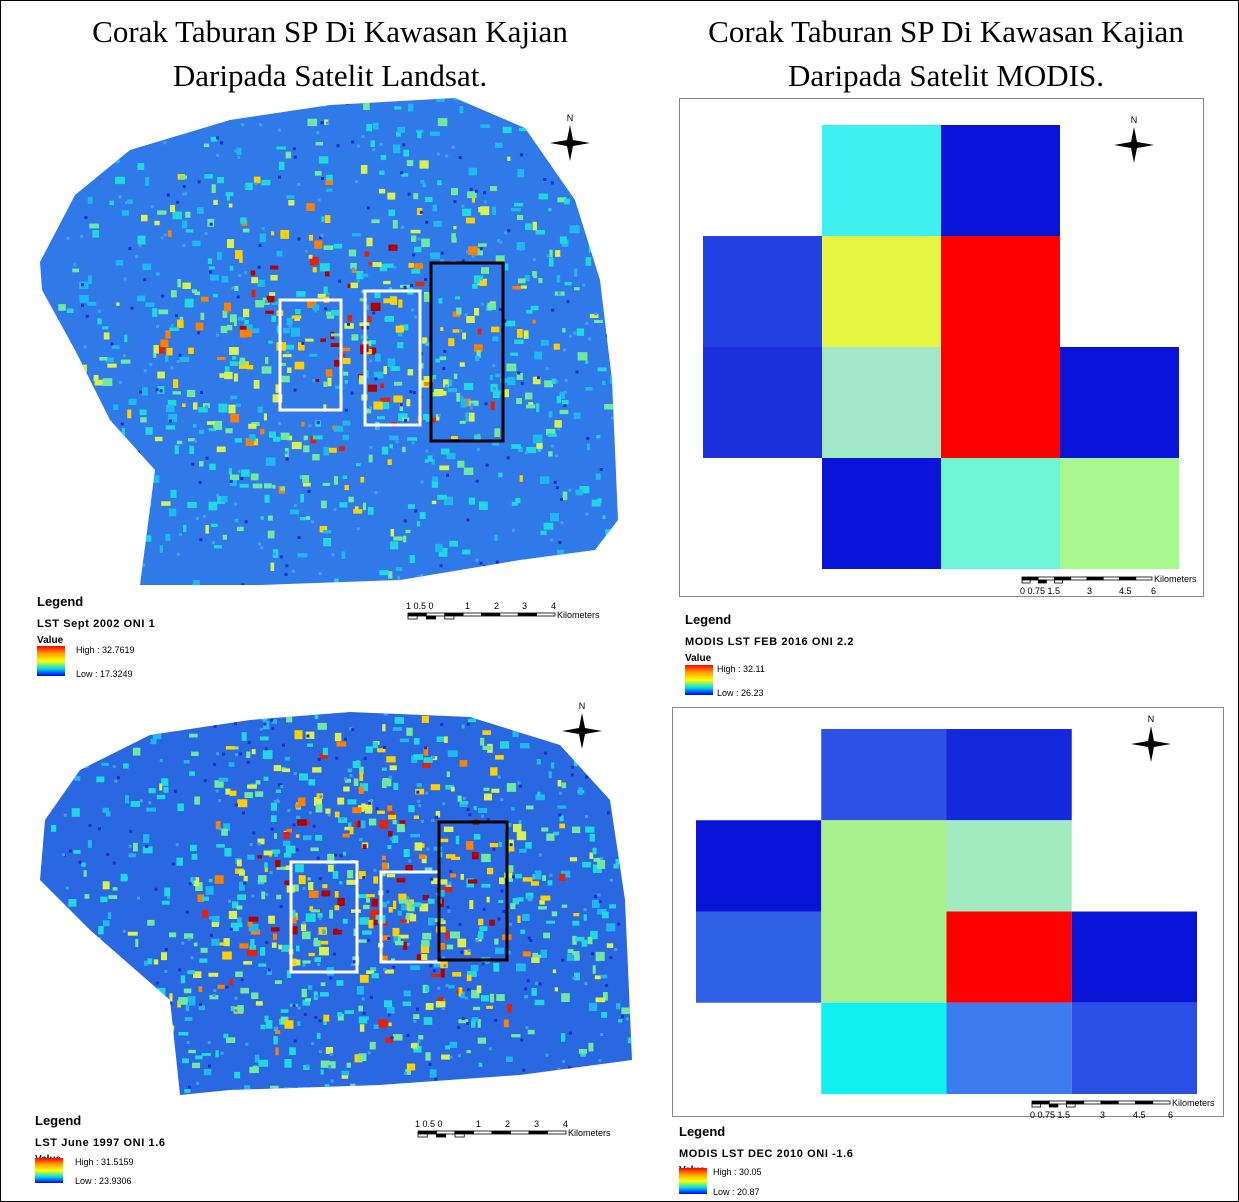 The height and width of the screenshot is (1202, 1239). Describe the element at coordinates (1193, 1103) in the screenshot. I see `scale-unit: Kilometers` at that location.